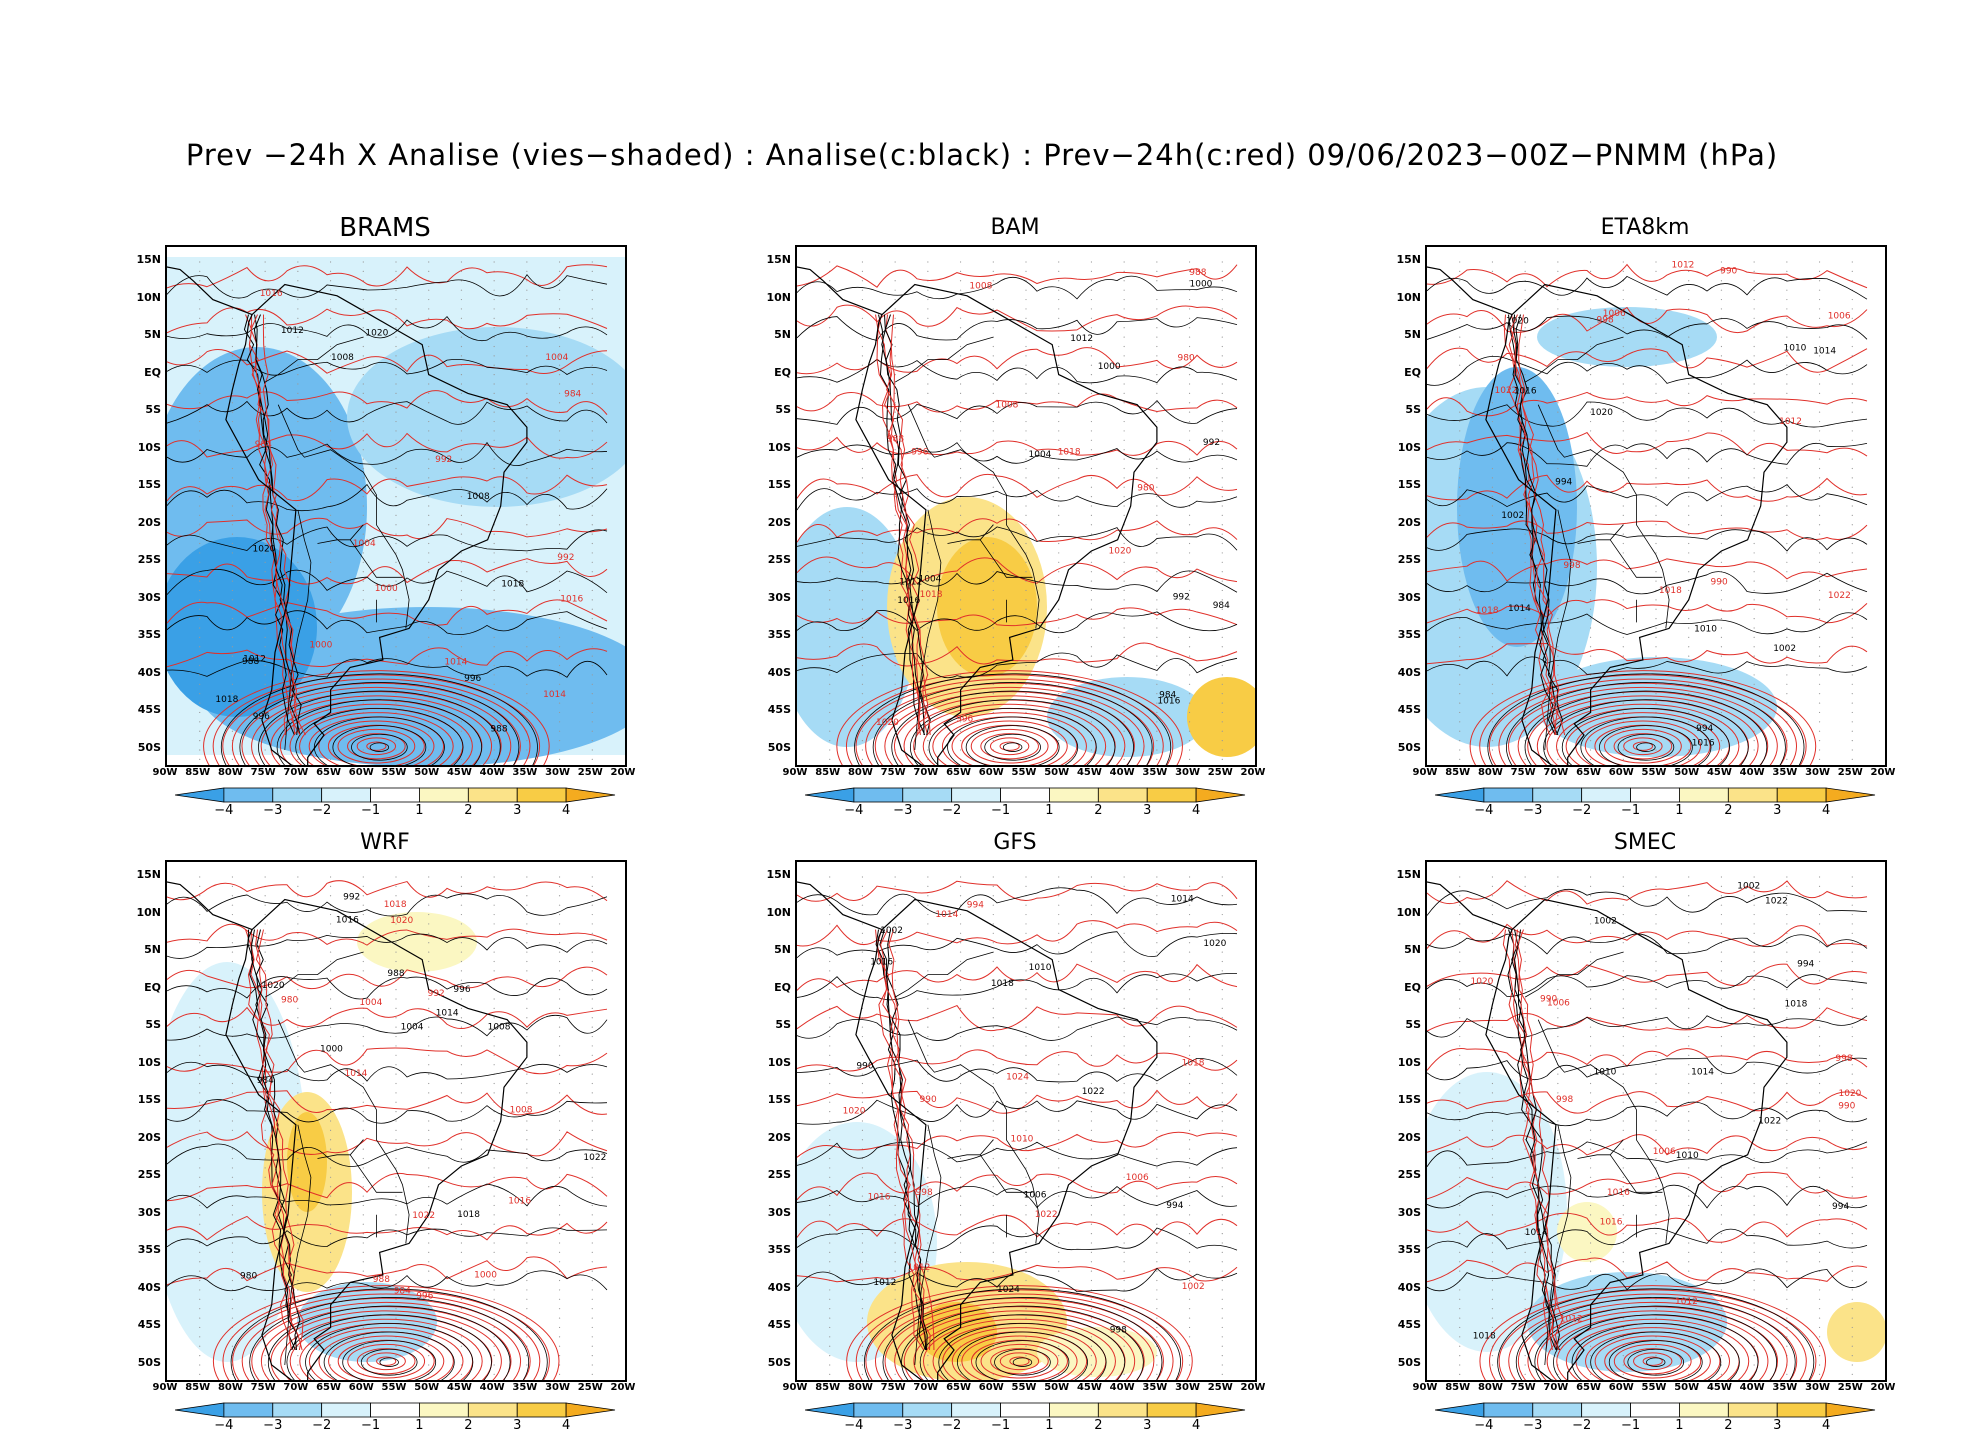 The image size is (1964, 1436). What do you see at coordinates (1621, 772) in the screenshot?
I see `lon-tick-label: 60W` at bounding box center [1621, 772].